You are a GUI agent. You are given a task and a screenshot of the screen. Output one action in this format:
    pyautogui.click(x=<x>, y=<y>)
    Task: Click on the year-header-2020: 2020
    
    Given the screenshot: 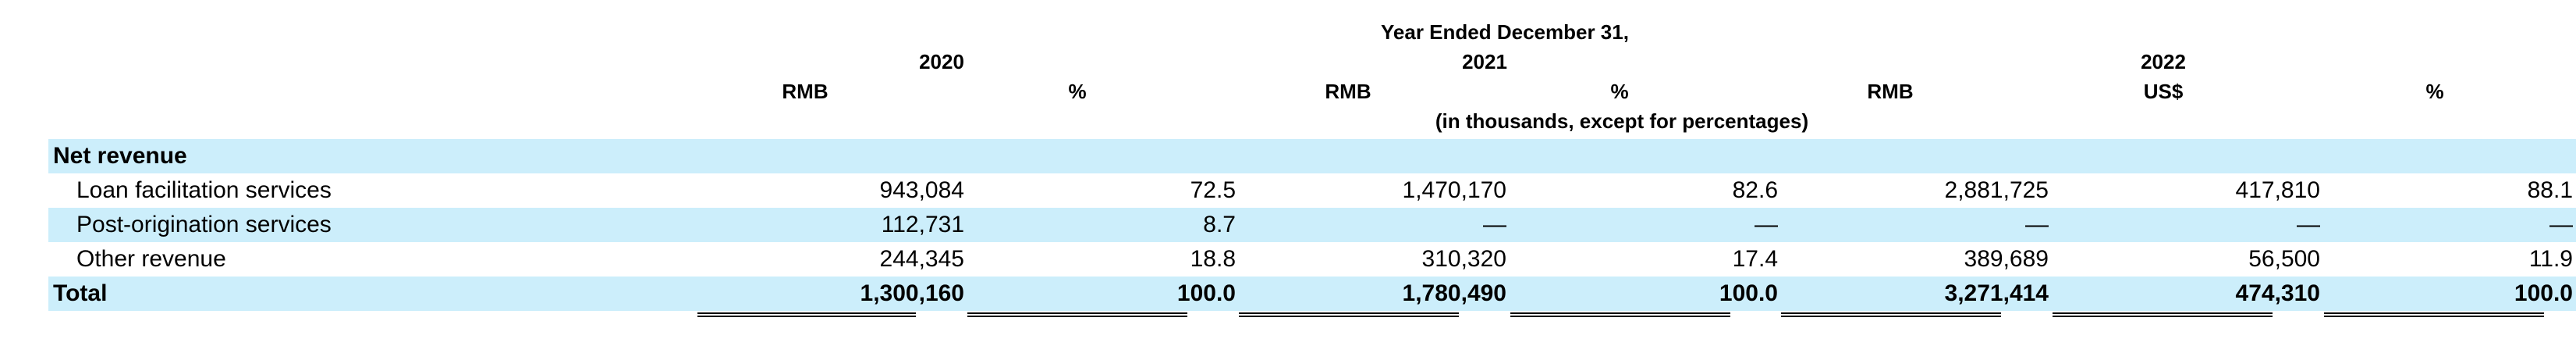 What is the action you would take?
    pyautogui.click(x=941, y=62)
    